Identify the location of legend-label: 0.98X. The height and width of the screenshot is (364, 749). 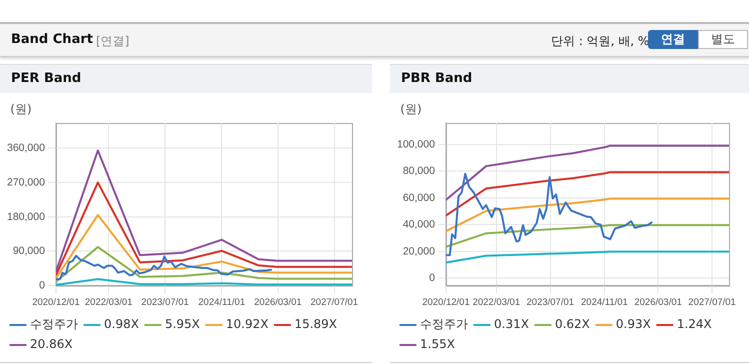
(121, 324).